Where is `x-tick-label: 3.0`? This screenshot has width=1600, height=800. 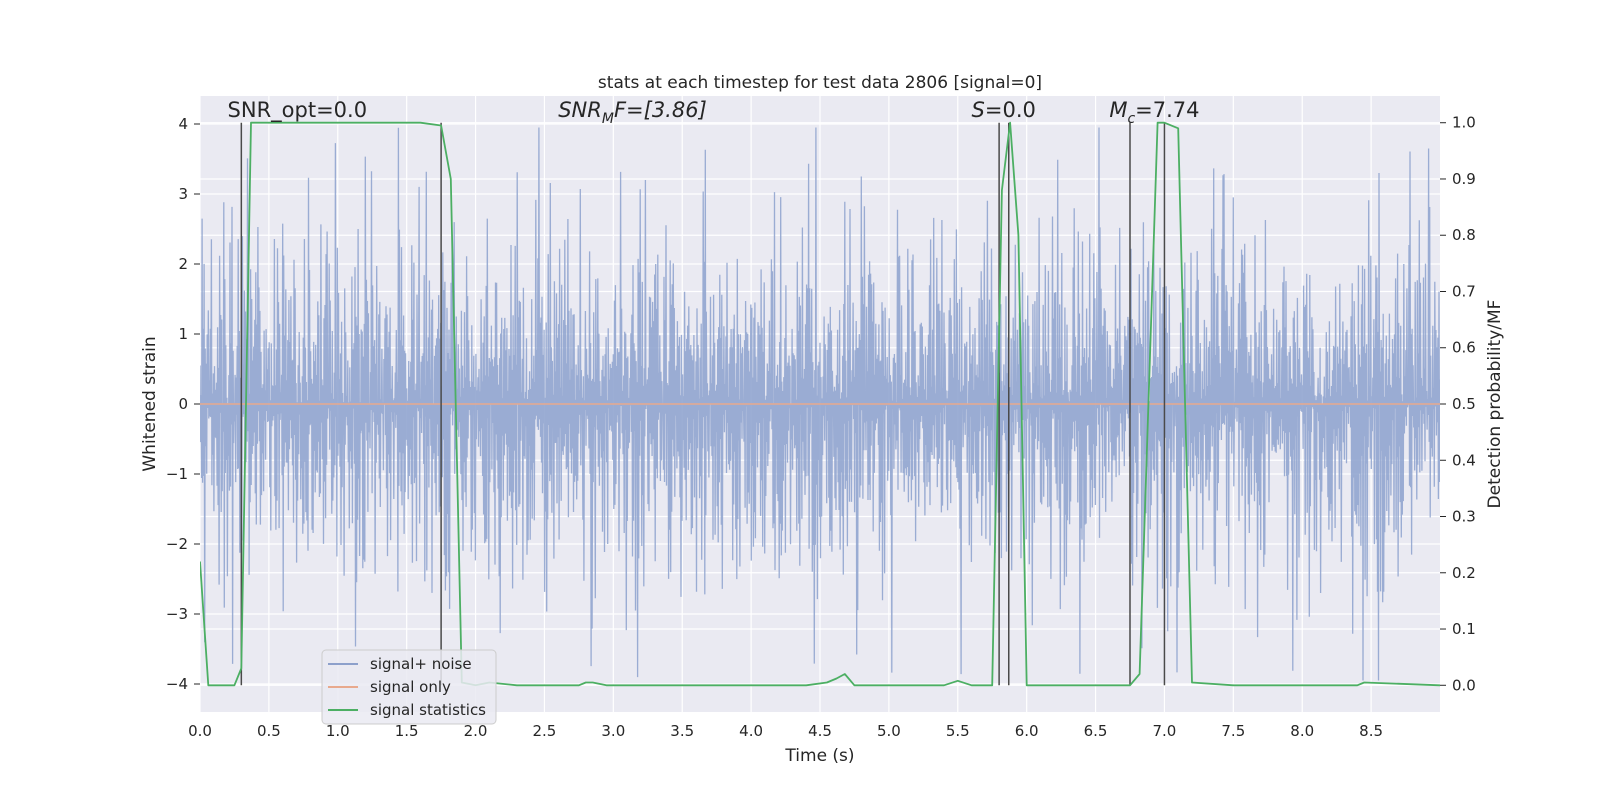
x-tick-label: 3.0 is located at coordinates (613, 731).